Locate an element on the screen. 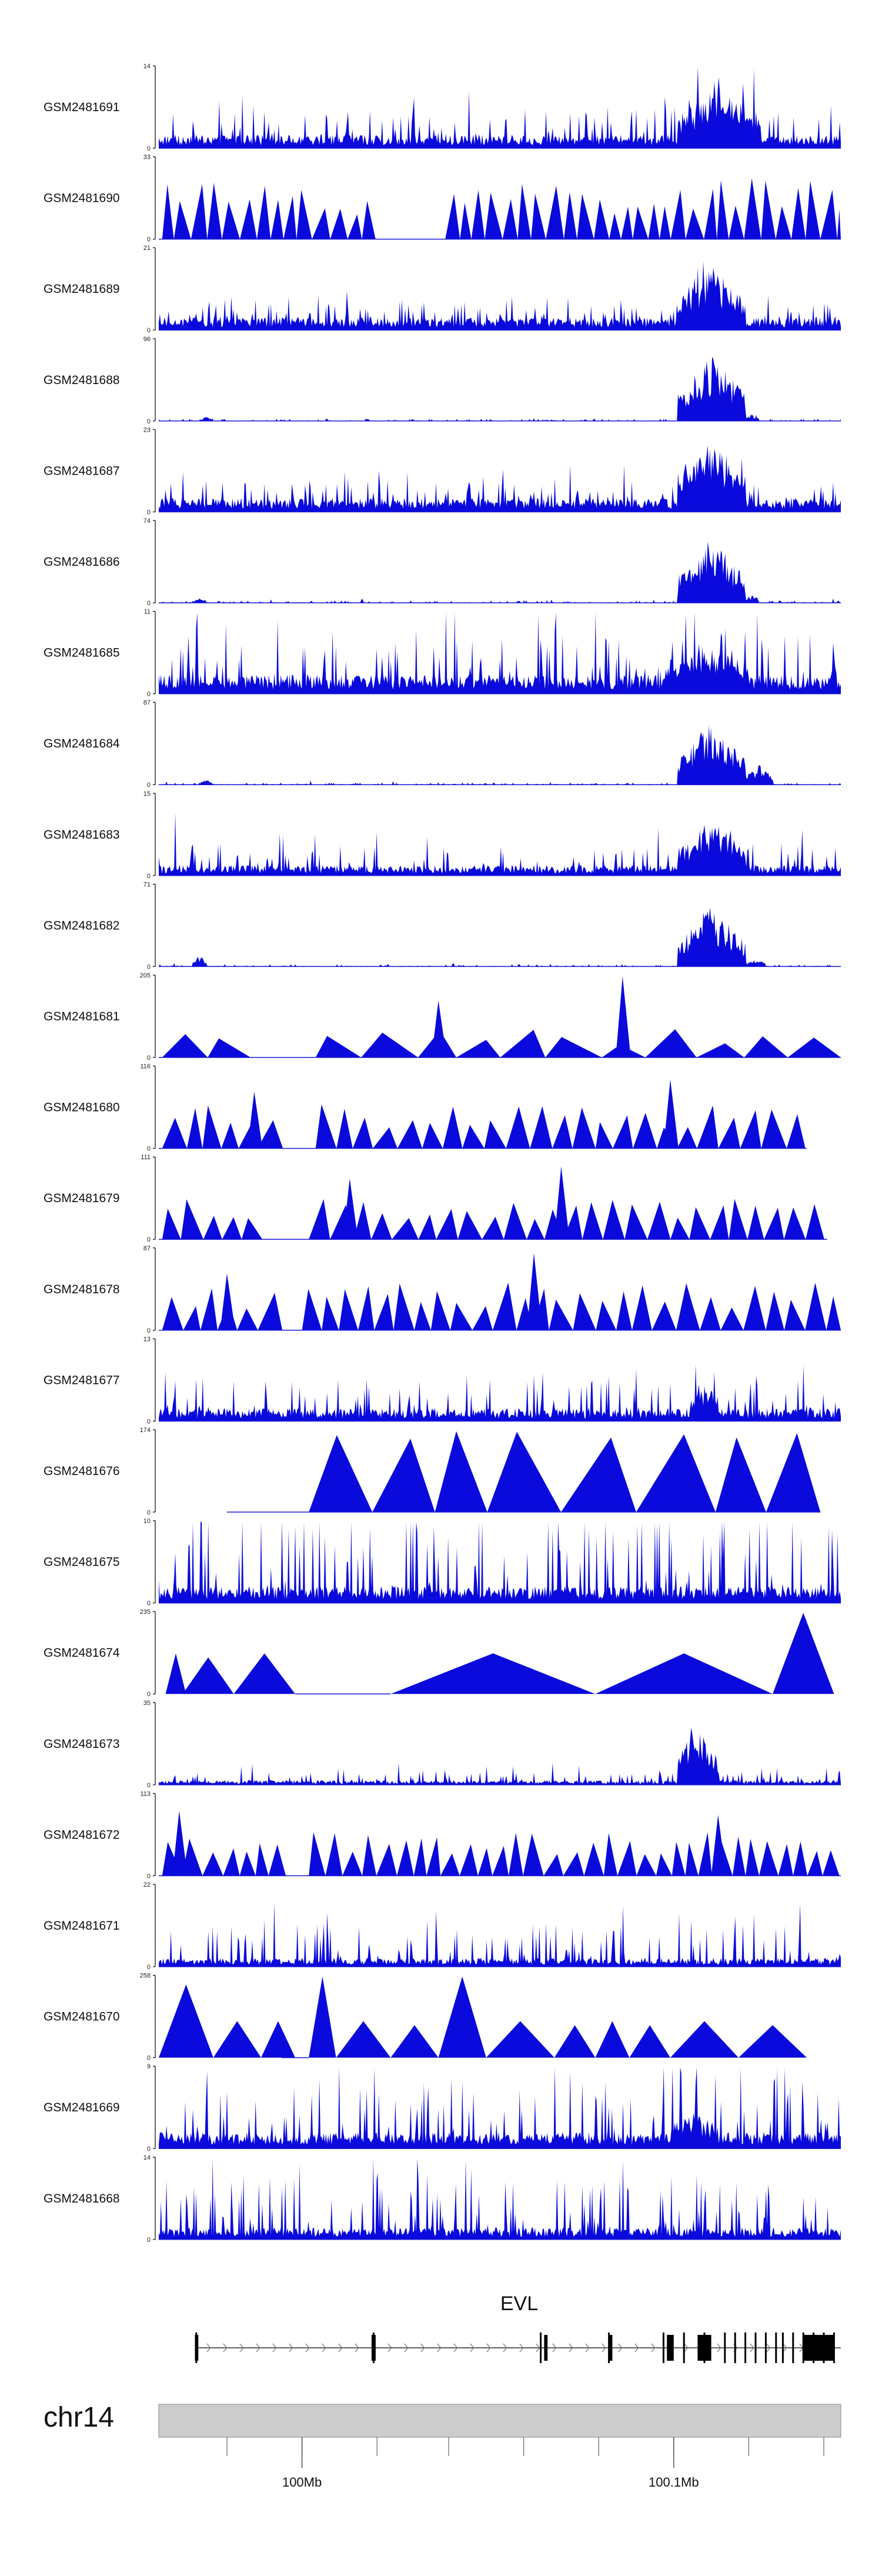 This screenshot has width=882, height=2576. track-GSM2481672: GSM2481672 113 0 is located at coordinates (442, 1835).